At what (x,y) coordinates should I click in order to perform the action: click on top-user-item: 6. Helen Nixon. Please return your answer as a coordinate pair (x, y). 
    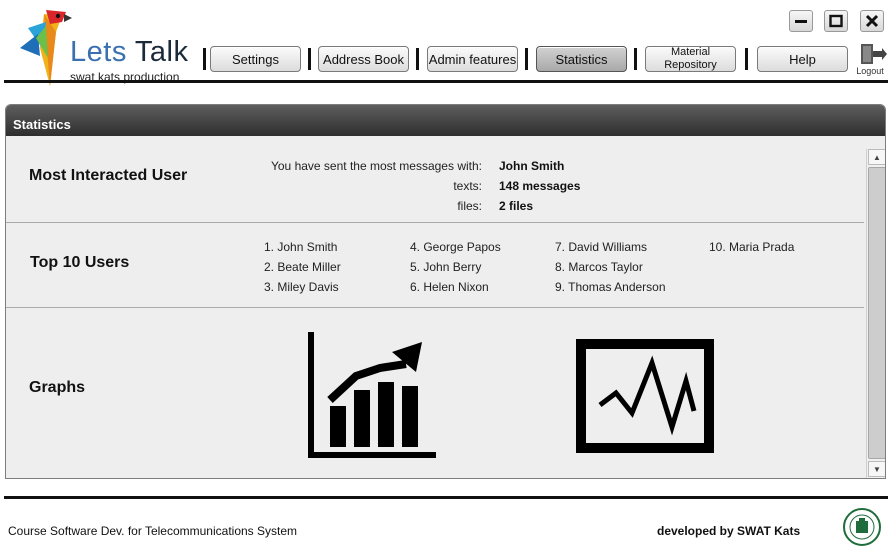
    Looking at the image, I should click on (449, 287).